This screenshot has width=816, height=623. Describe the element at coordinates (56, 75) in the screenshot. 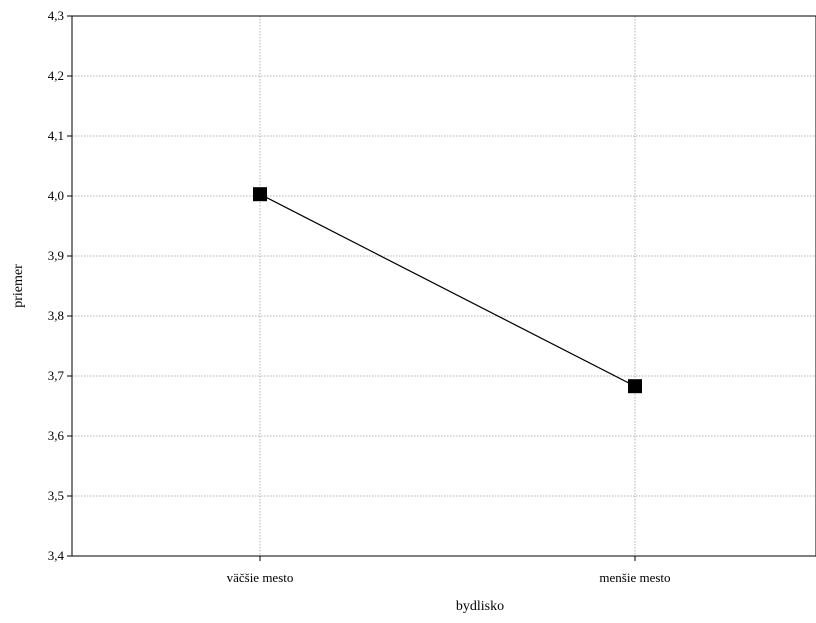

I see `y-tick-label: 4,2` at that location.